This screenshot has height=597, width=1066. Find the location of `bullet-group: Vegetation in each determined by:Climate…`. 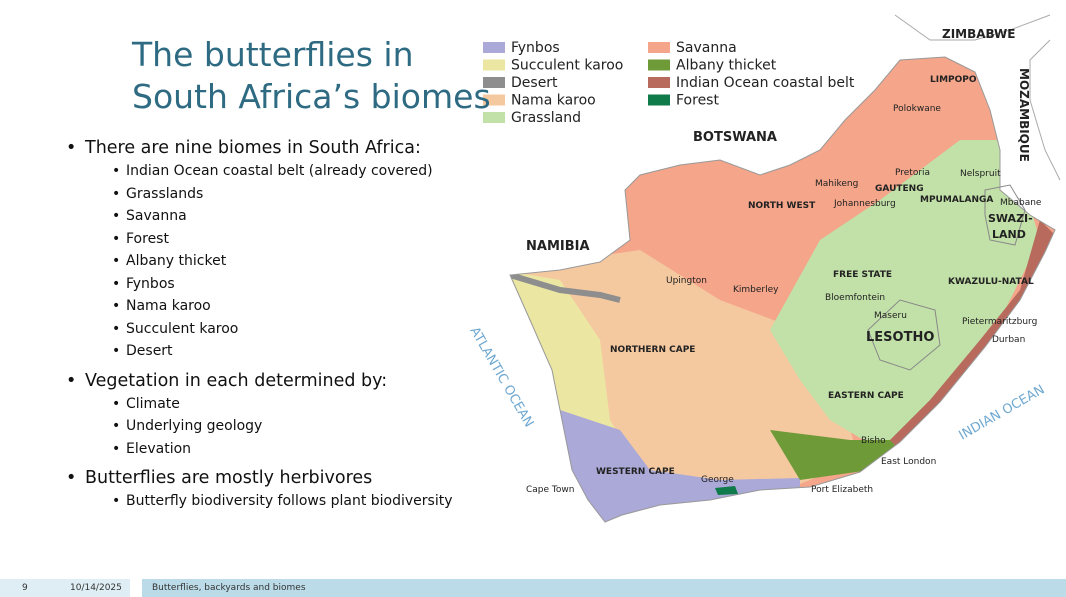

bullet-group: Vegetation in each determined by:Climate… is located at coordinates (266, 416).